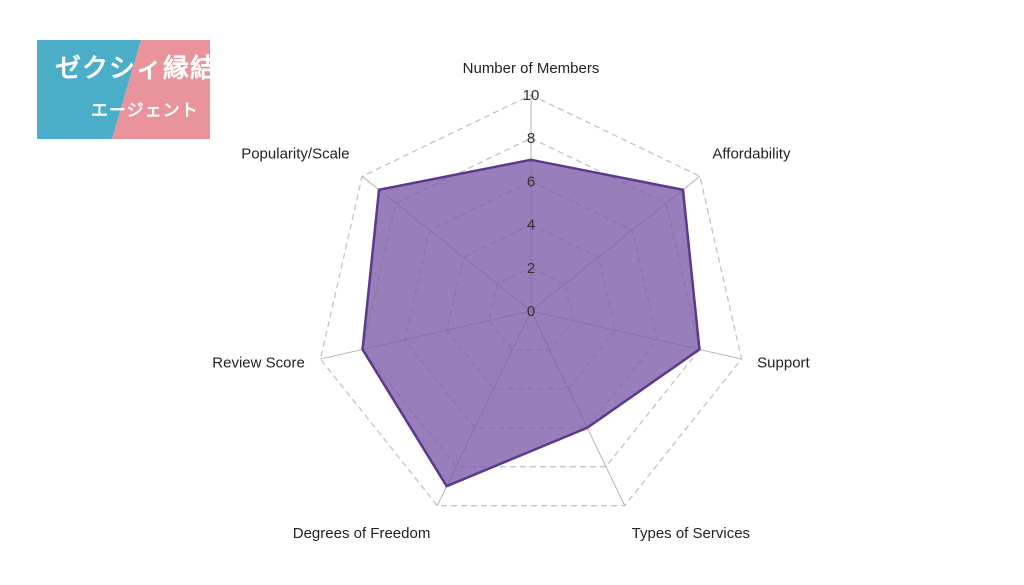 This screenshot has height=585, width=1024. Describe the element at coordinates (132, 69) in the screenshot. I see `logo-title: ゼクシィ縁結び` at that location.